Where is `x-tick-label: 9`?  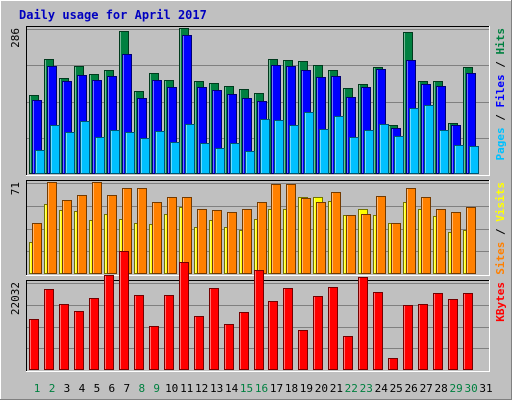 x-tick-label: 9 is located at coordinates (156, 388).